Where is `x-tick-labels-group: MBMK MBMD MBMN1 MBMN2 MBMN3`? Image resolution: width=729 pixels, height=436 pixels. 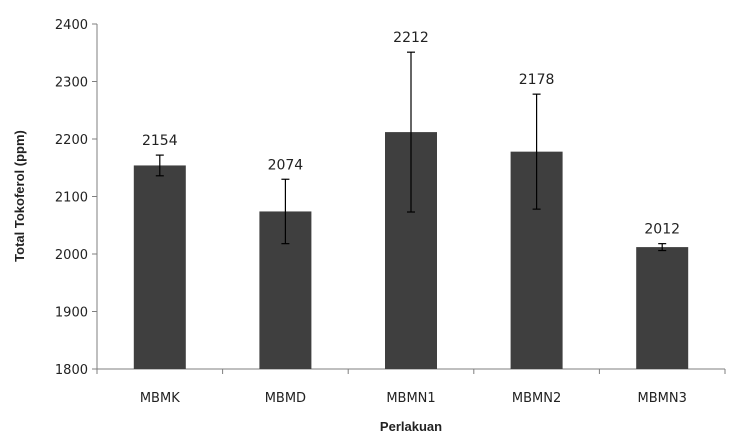 x-tick-labels-group: MBMK MBMD MBMN1 MBMN2 MBMN3 is located at coordinates (413, 398).